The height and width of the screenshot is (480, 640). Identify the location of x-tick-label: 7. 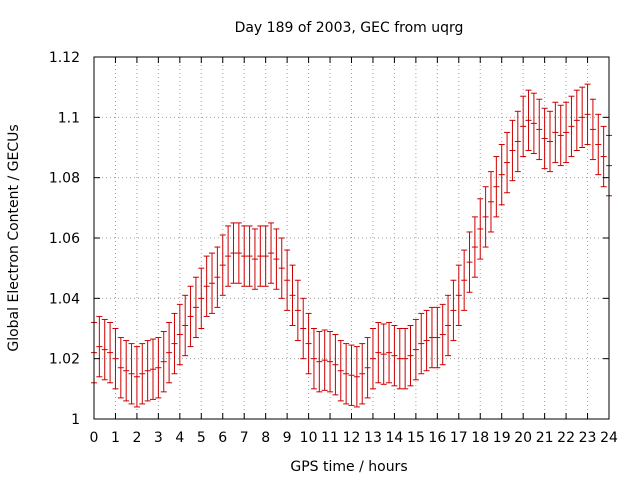
(244, 438).